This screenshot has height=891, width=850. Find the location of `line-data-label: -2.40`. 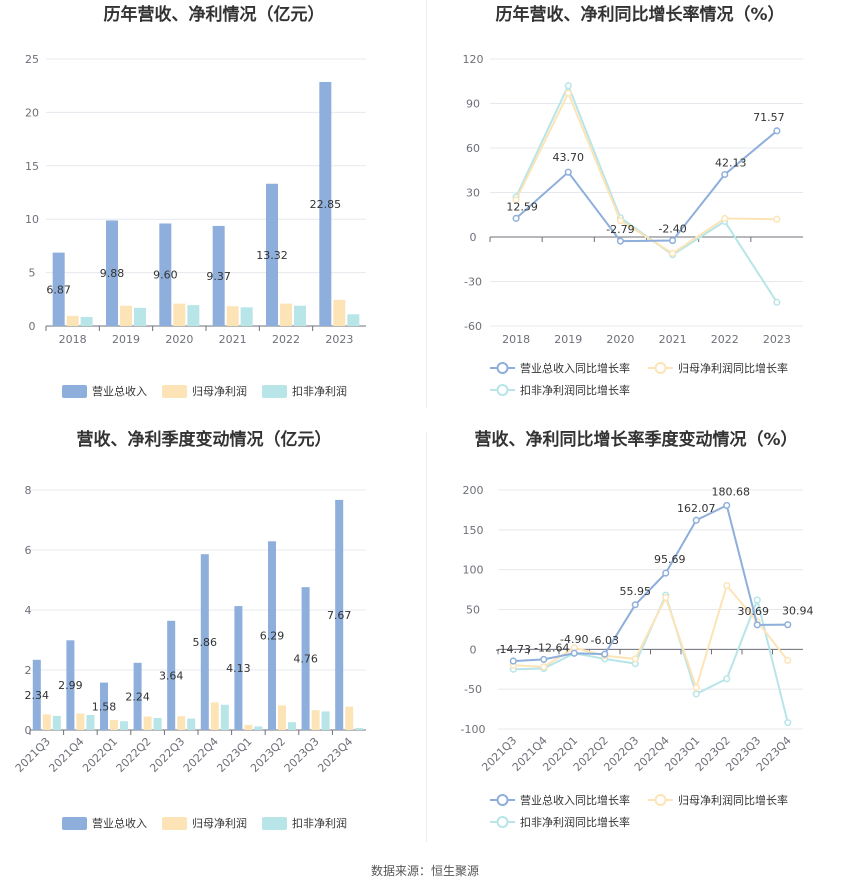

line-data-label: -2.40 is located at coordinates (672, 229).